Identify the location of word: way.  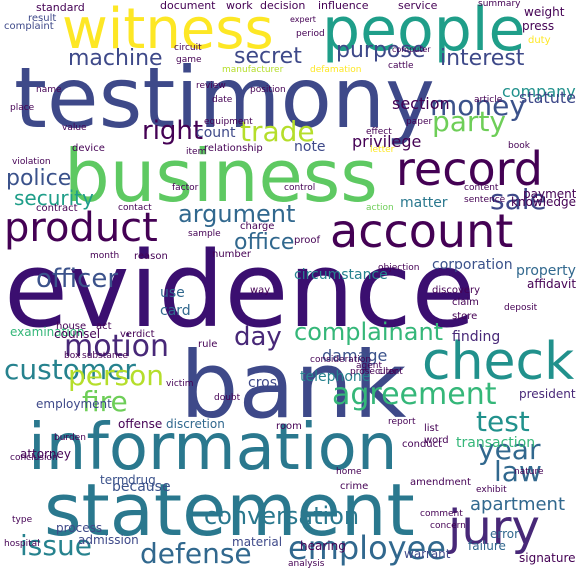
(260, 290).